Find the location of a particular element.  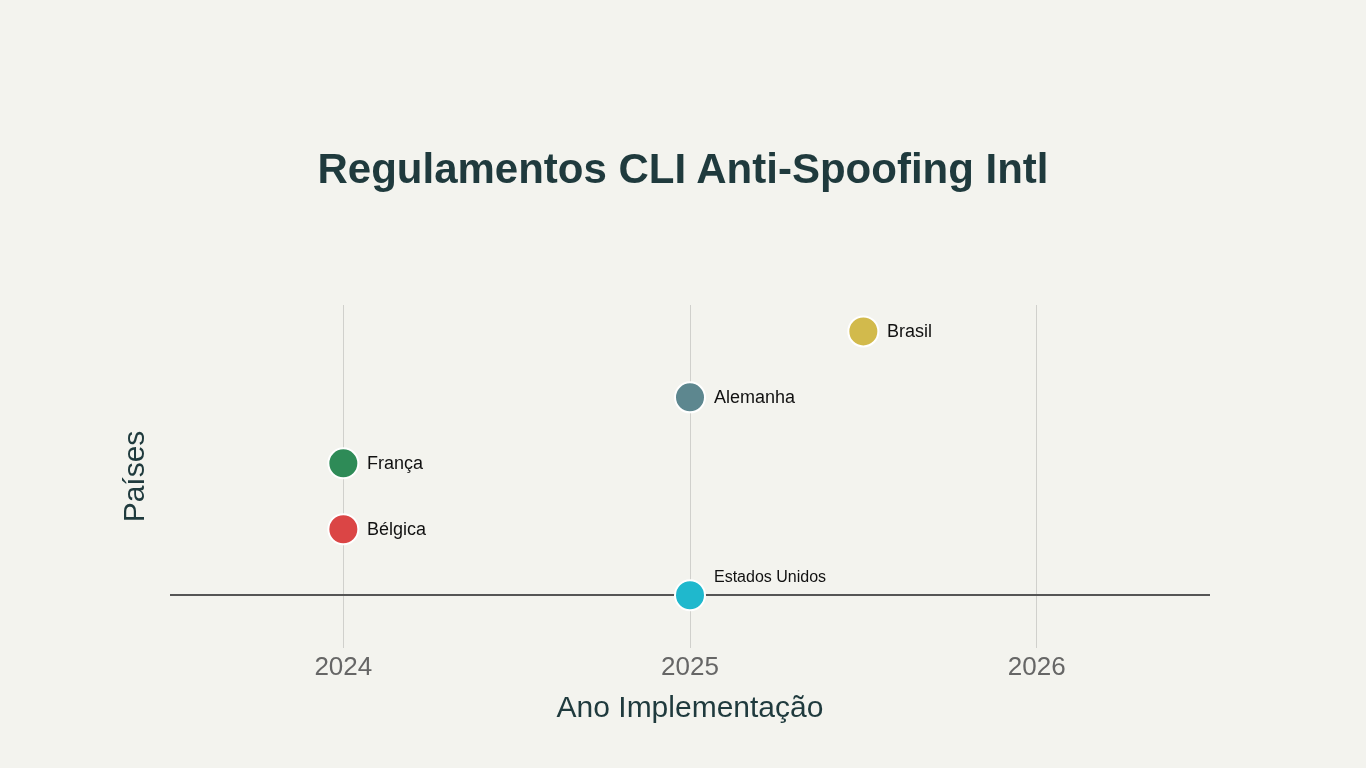

annotation: Bélgica is located at coordinates (397, 529).